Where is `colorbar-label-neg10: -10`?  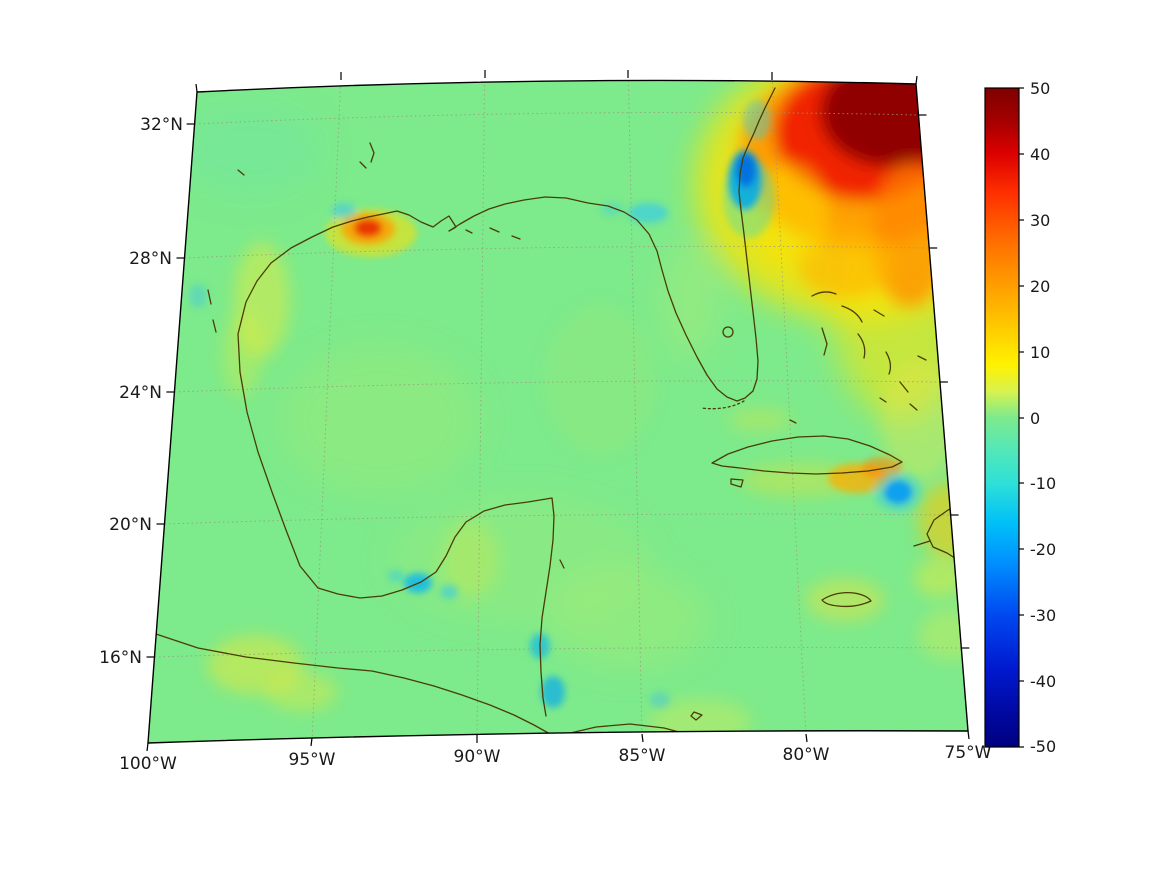 colorbar-label-neg10: -10 is located at coordinates (1043, 483).